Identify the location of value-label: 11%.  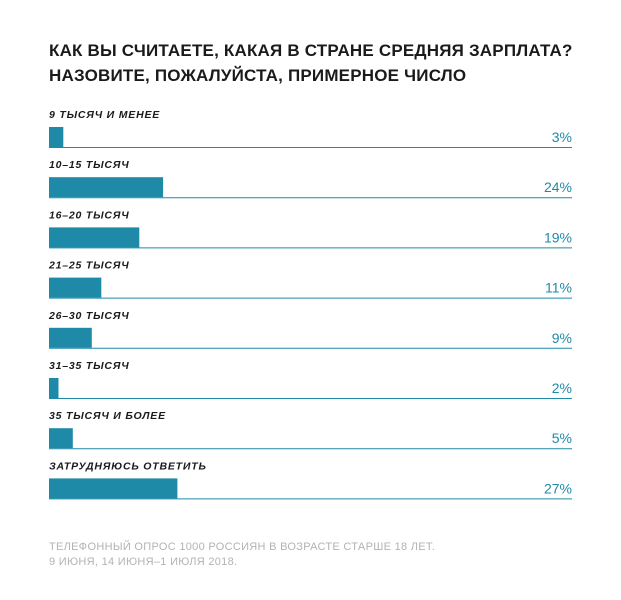
(558, 288).